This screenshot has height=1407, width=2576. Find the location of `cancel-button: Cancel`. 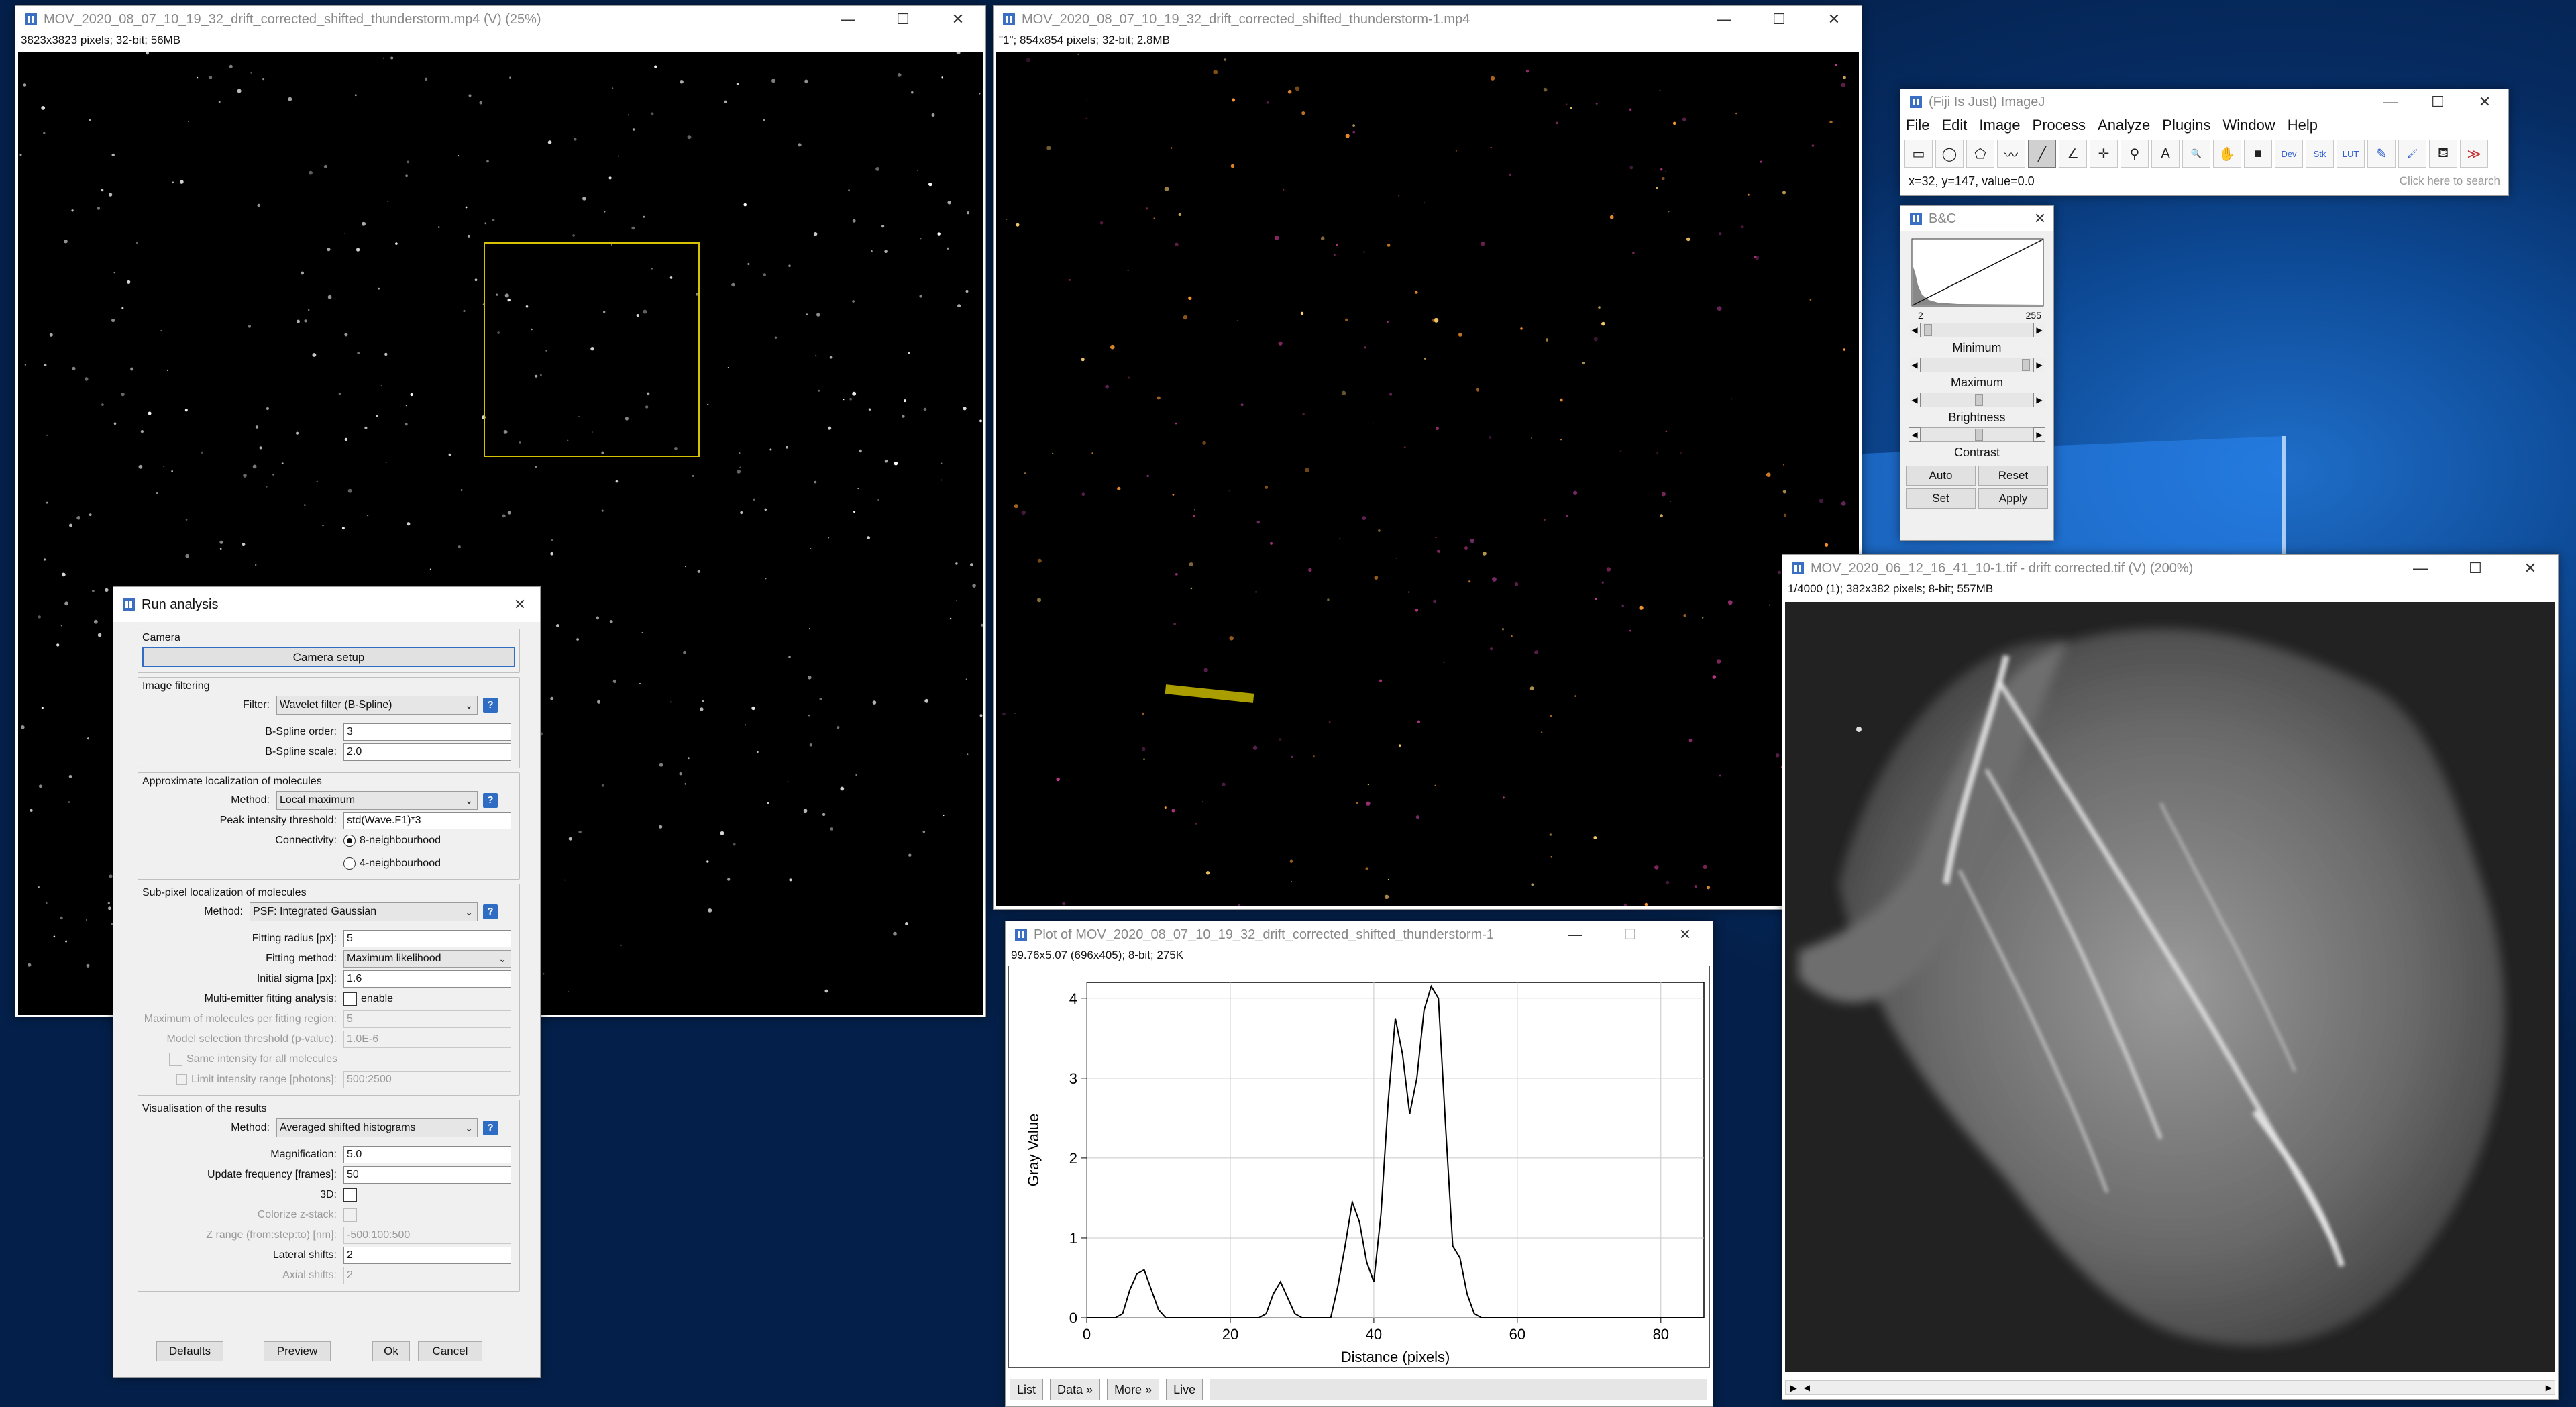

cancel-button: Cancel is located at coordinates (450, 1351).